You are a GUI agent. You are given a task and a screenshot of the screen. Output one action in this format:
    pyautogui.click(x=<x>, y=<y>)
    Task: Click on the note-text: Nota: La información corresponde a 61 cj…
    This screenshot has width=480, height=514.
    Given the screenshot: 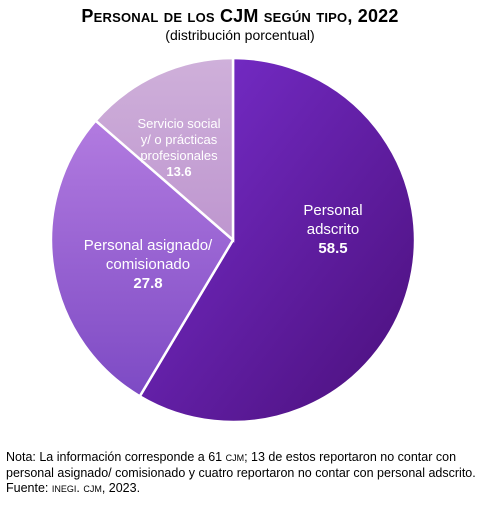 What is the action you would take?
    pyautogui.click(x=241, y=465)
    